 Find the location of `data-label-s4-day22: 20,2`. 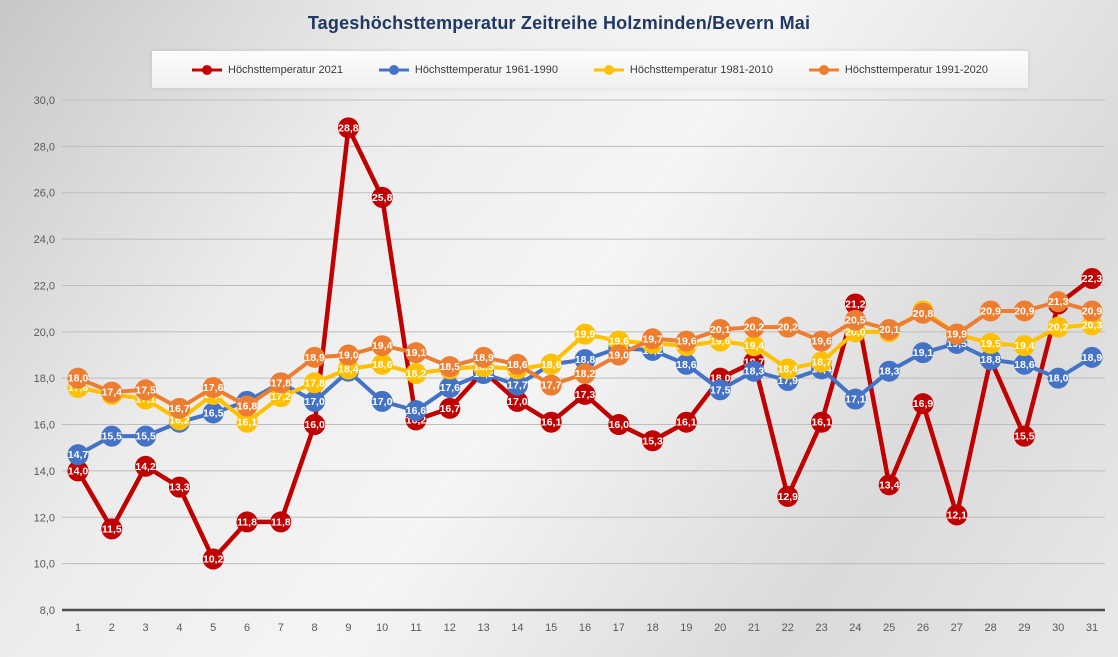

data-label-s4-day22: 20,2 is located at coordinates (788, 328).